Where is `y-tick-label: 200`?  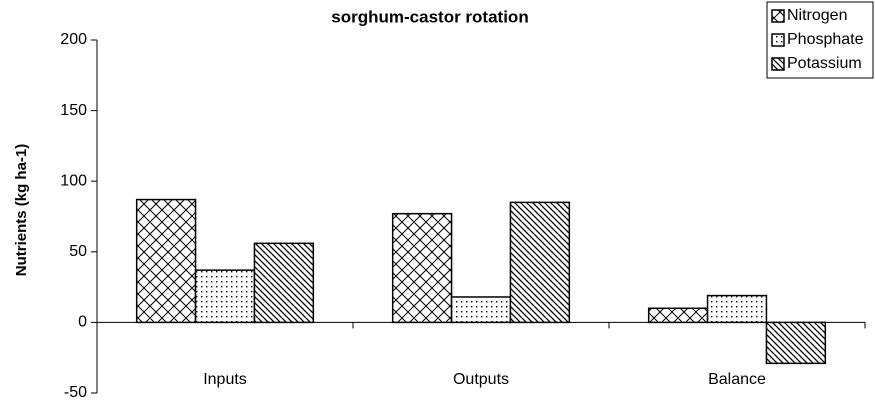
y-tick-label: 200 is located at coordinates (73, 39).